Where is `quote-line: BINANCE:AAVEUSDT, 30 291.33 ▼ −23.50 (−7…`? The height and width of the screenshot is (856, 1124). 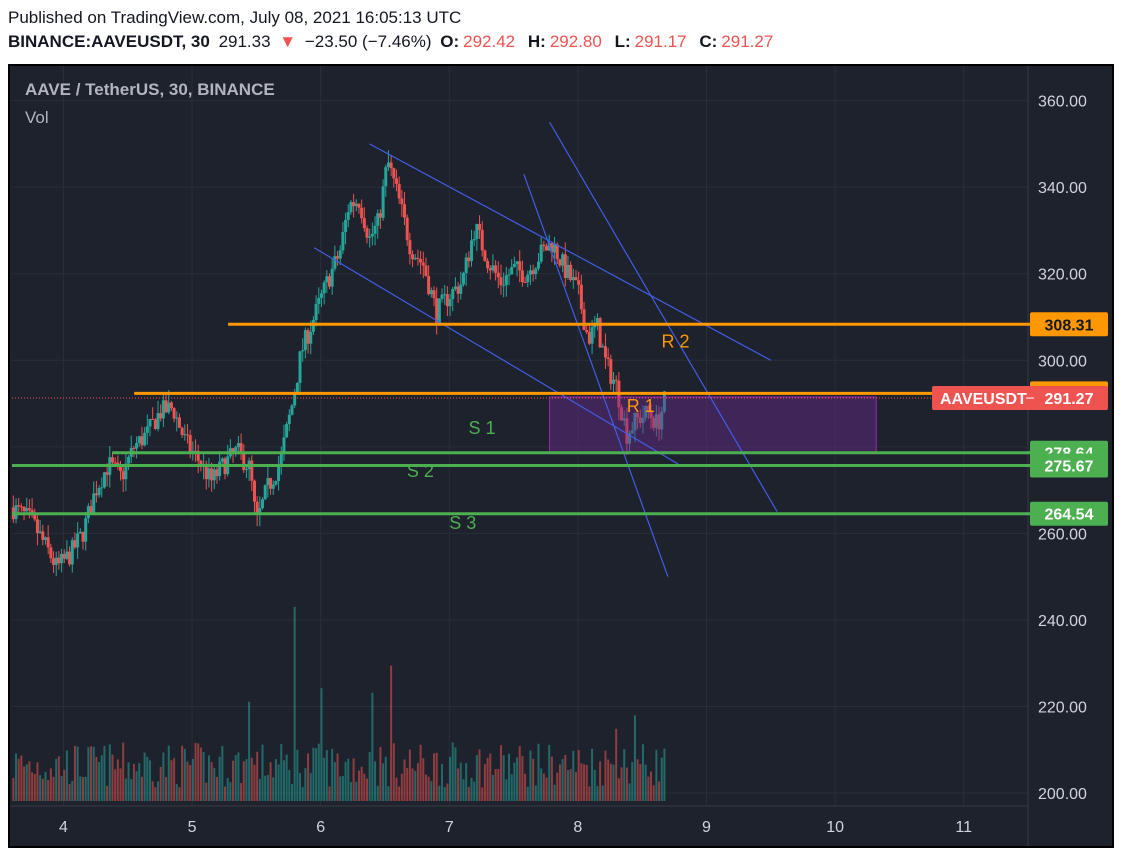
quote-line: BINANCE:AAVEUSDT, 30 291.33 ▼ −23.50 (−7… is located at coordinates (394, 42).